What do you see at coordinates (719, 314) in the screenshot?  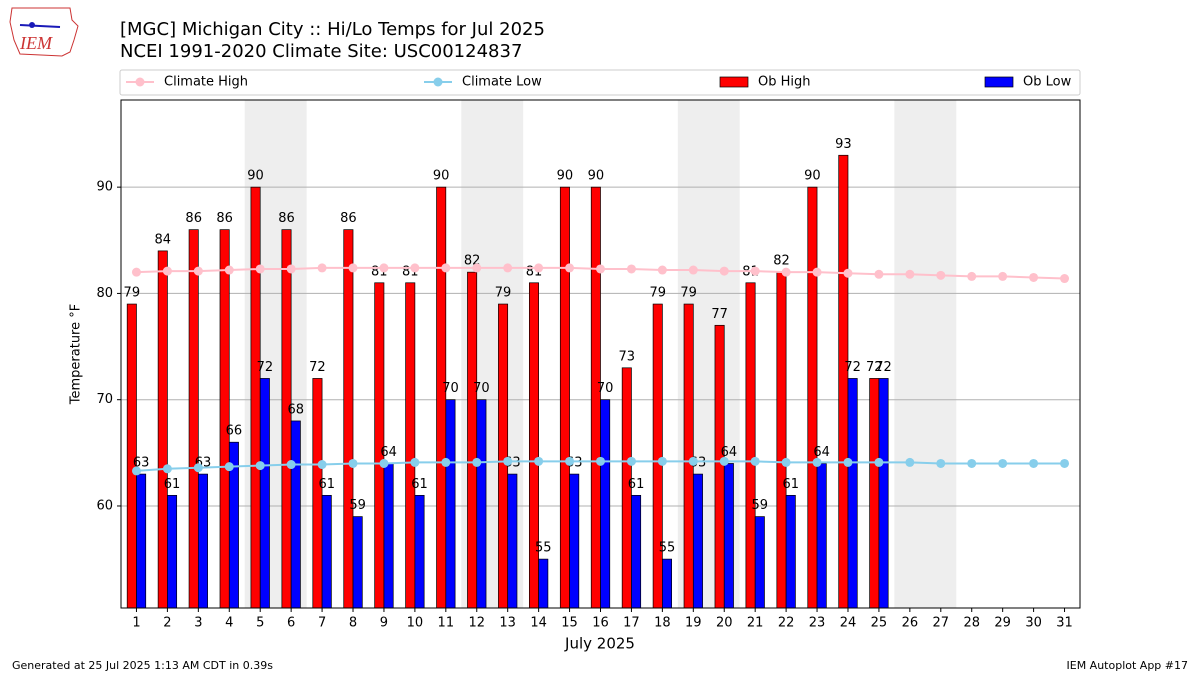 I see `data-label: 77` at bounding box center [719, 314].